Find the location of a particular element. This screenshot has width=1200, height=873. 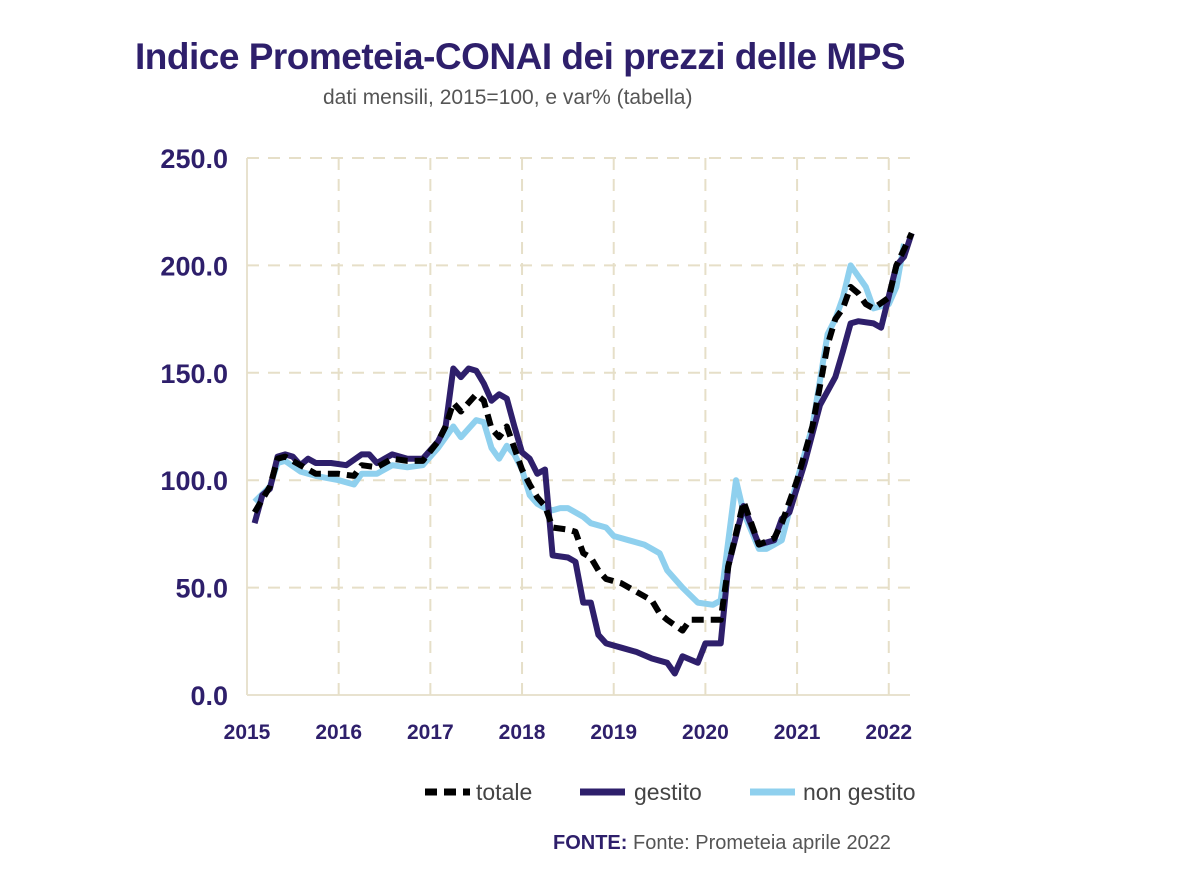

y-tick-label: 100.0 is located at coordinates (194, 481).